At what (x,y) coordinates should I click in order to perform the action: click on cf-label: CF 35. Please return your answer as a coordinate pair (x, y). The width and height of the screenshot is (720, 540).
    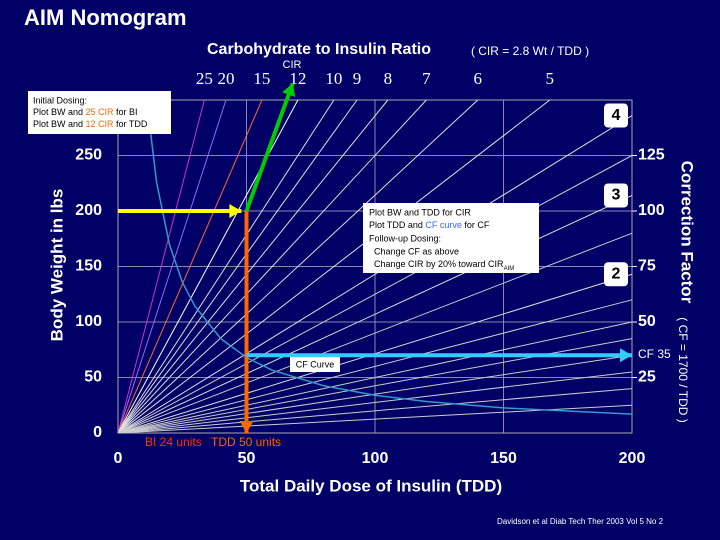
    Looking at the image, I should click on (654, 354).